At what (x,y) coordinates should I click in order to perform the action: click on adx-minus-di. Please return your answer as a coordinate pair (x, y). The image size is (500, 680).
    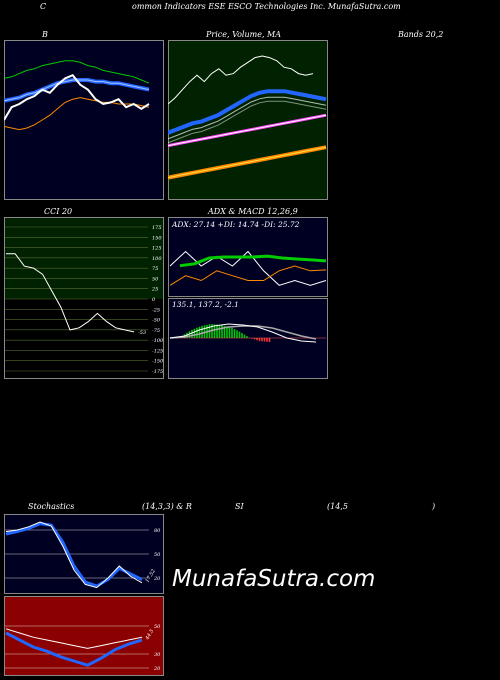
    Looking at the image, I should click on (248, 275).